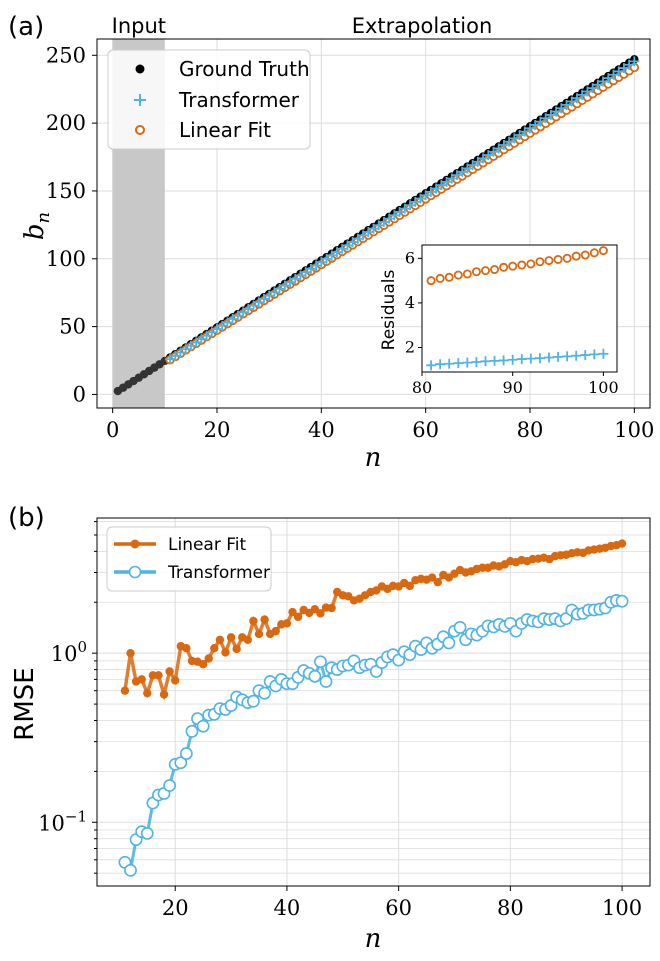 The height and width of the screenshot is (961, 660). I want to click on inset-ylabel: Residuals, so click(389, 310).